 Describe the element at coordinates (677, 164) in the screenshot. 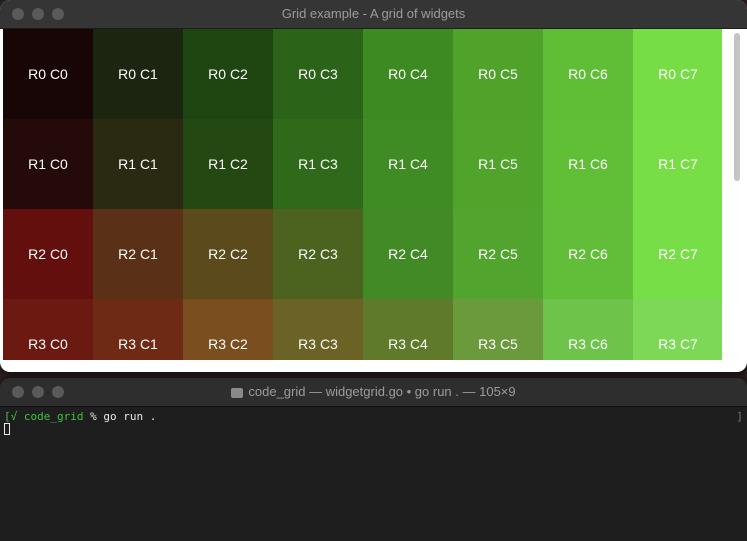

I see `grid-cell: R1 C7` at that location.